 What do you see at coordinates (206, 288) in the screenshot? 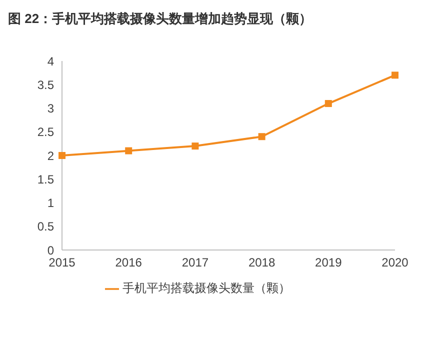
I see `legend-label: 手机平均搭载摄像头数量（颗）` at bounding box center [206, 288].